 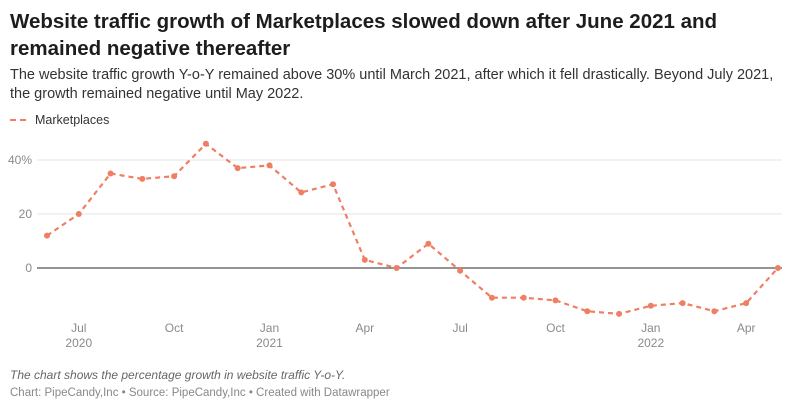 I want to click on legend: Marketplaces, so click(x=59, y=120).